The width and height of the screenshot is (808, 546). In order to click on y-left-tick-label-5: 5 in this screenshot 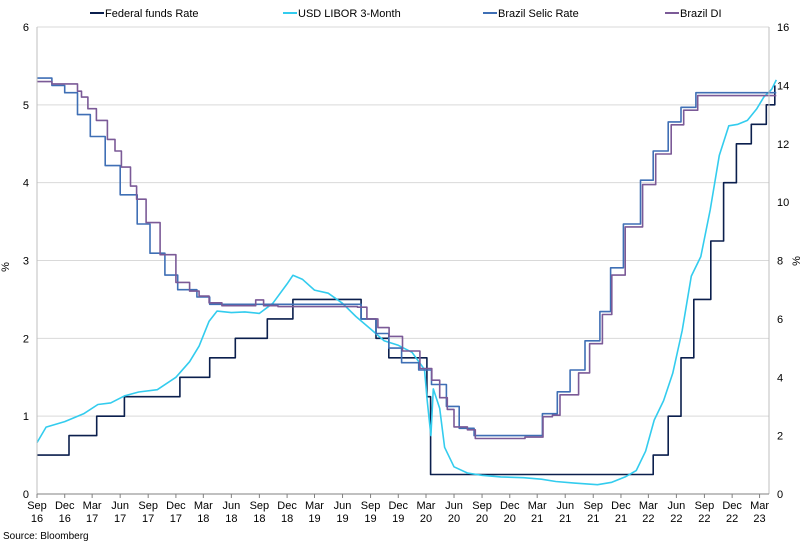, I will do `click(26, 106)`.